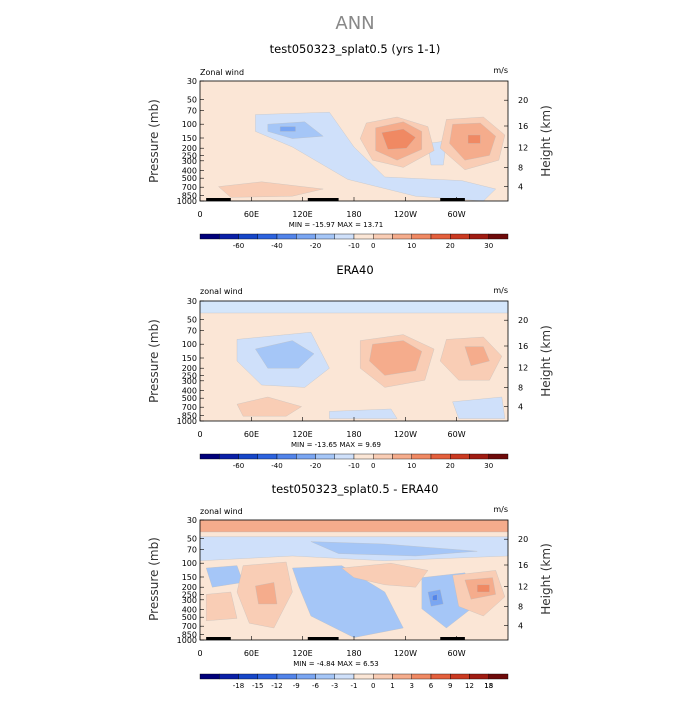 Image resolution: width=700 pixels, height=704 pixels. Describe the element at coordinates (187, 640) in the screenshot. I see `panel-3-ytick-label-13: 1000` at that location.